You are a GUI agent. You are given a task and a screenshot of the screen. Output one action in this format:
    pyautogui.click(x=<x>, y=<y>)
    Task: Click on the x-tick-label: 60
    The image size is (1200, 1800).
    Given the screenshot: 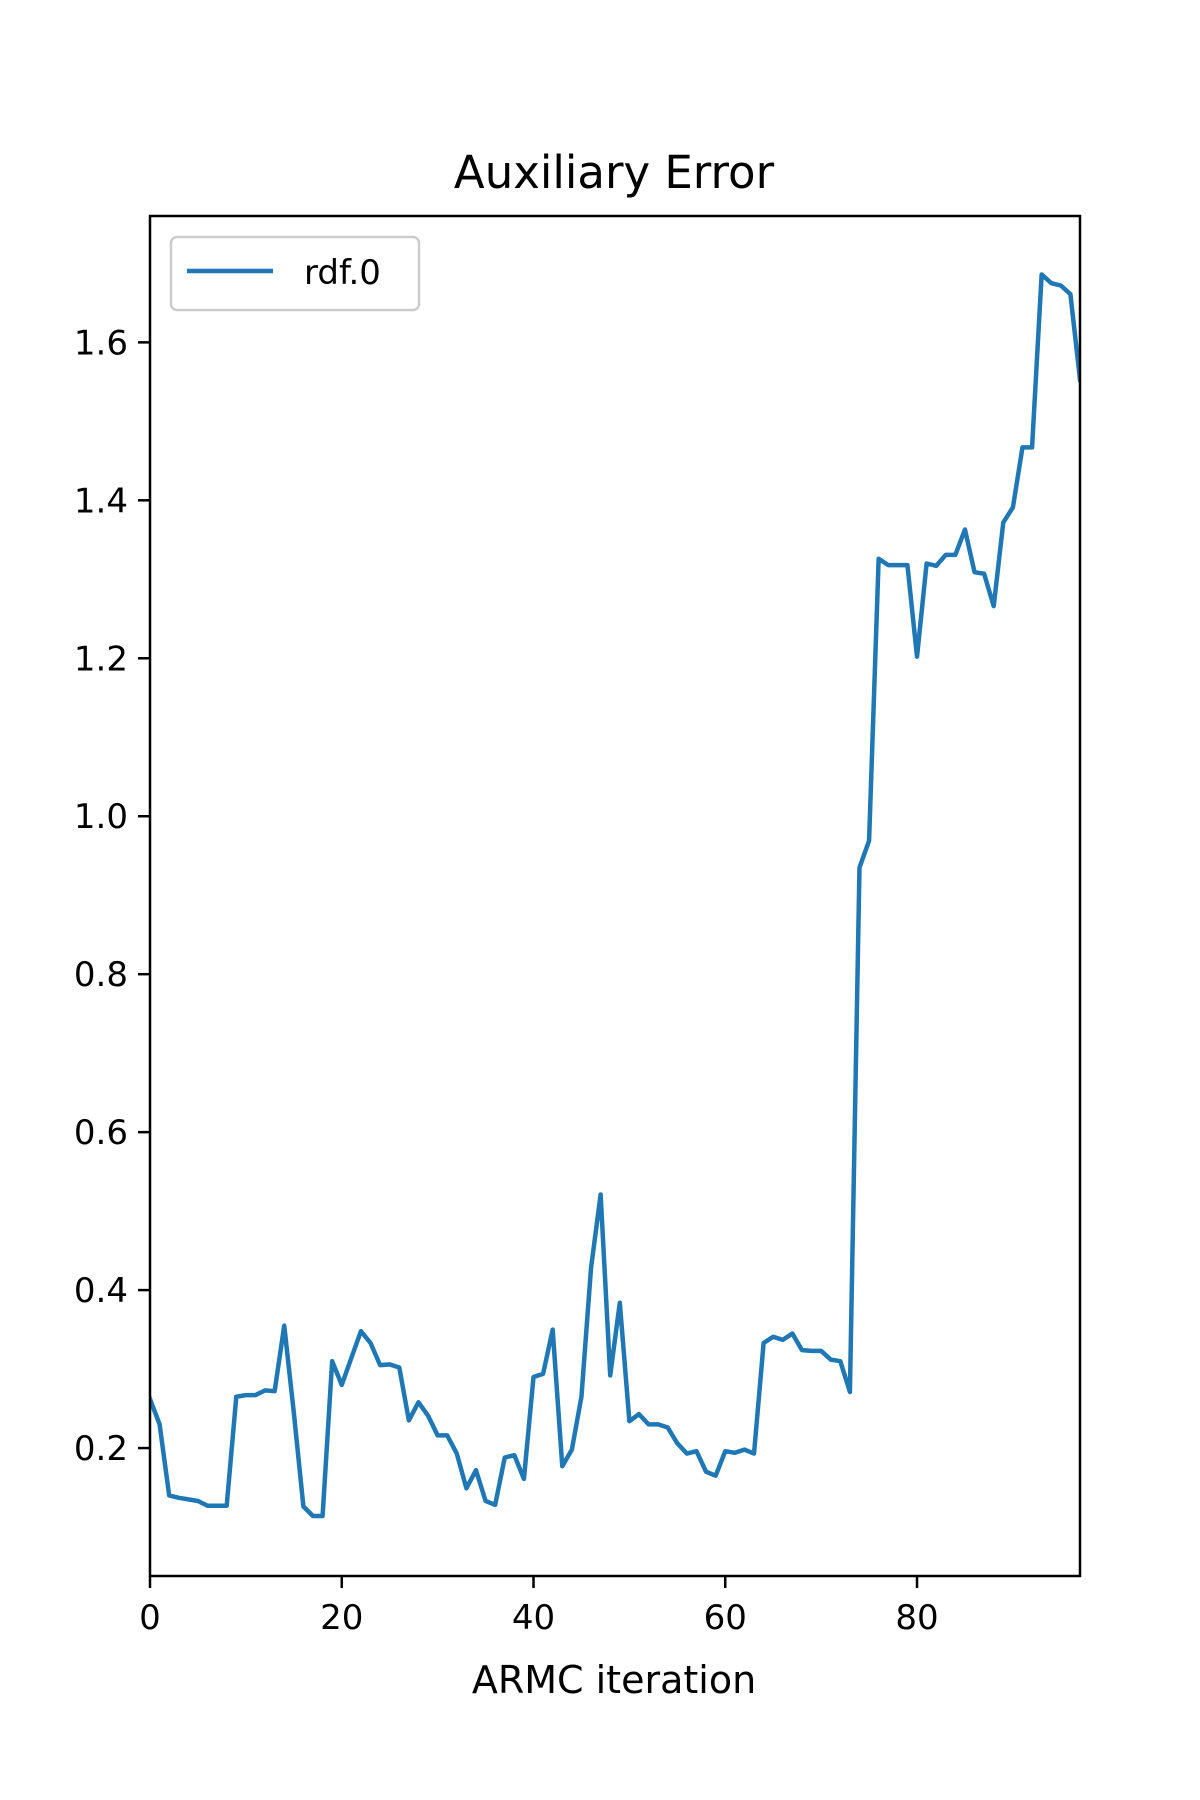 What is the action you would take?
    pyautogui.click(x=725, y=1618)
    